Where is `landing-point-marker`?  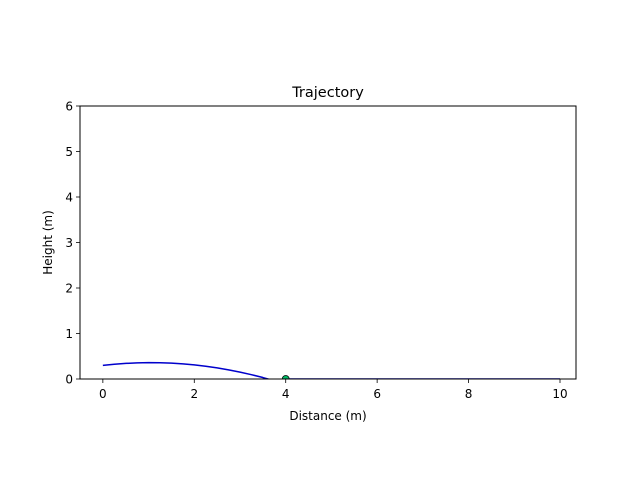 landing-point-marker is located at coordinates (285, 377).